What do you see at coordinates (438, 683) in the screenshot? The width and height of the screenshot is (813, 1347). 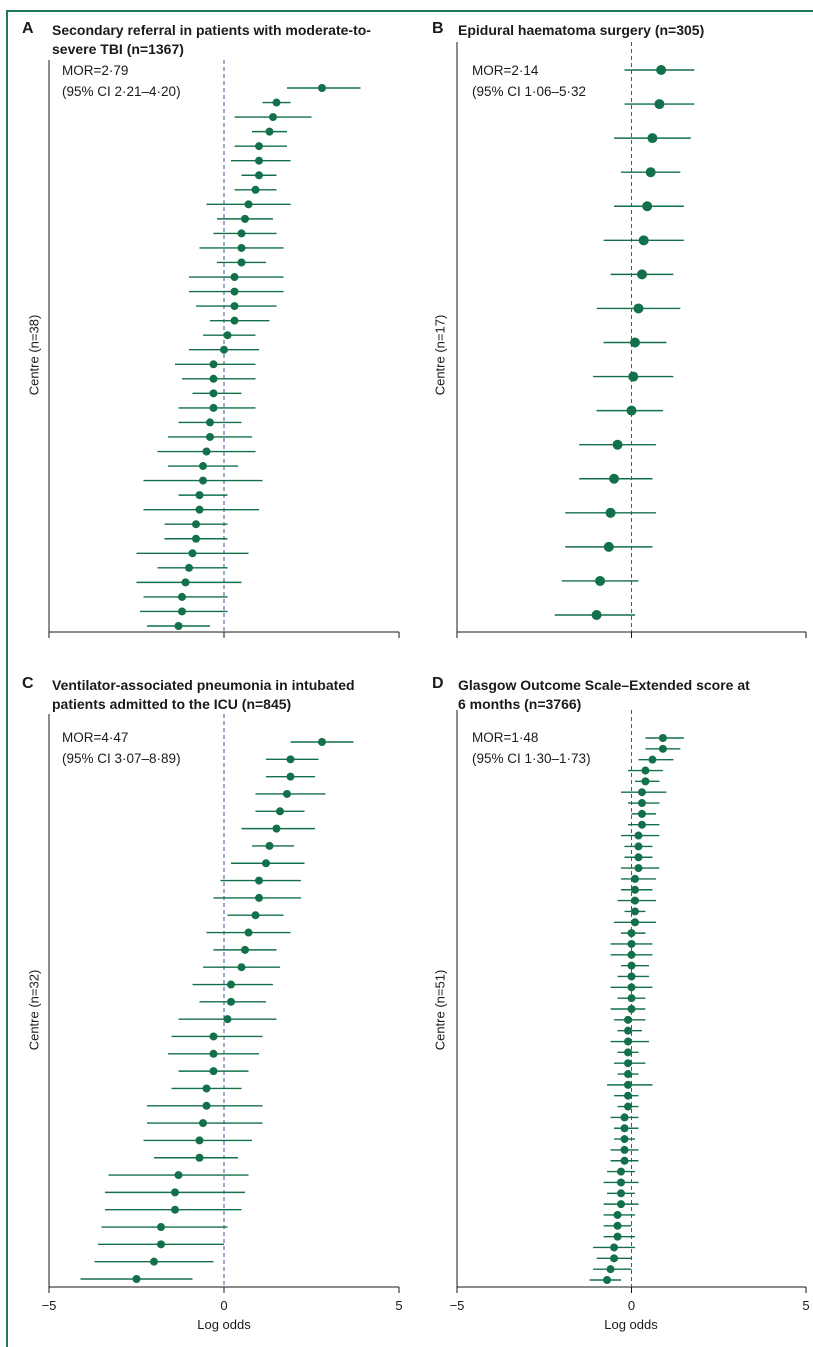 I see `panel-d-letter: D` at bounding box center [438, 683].